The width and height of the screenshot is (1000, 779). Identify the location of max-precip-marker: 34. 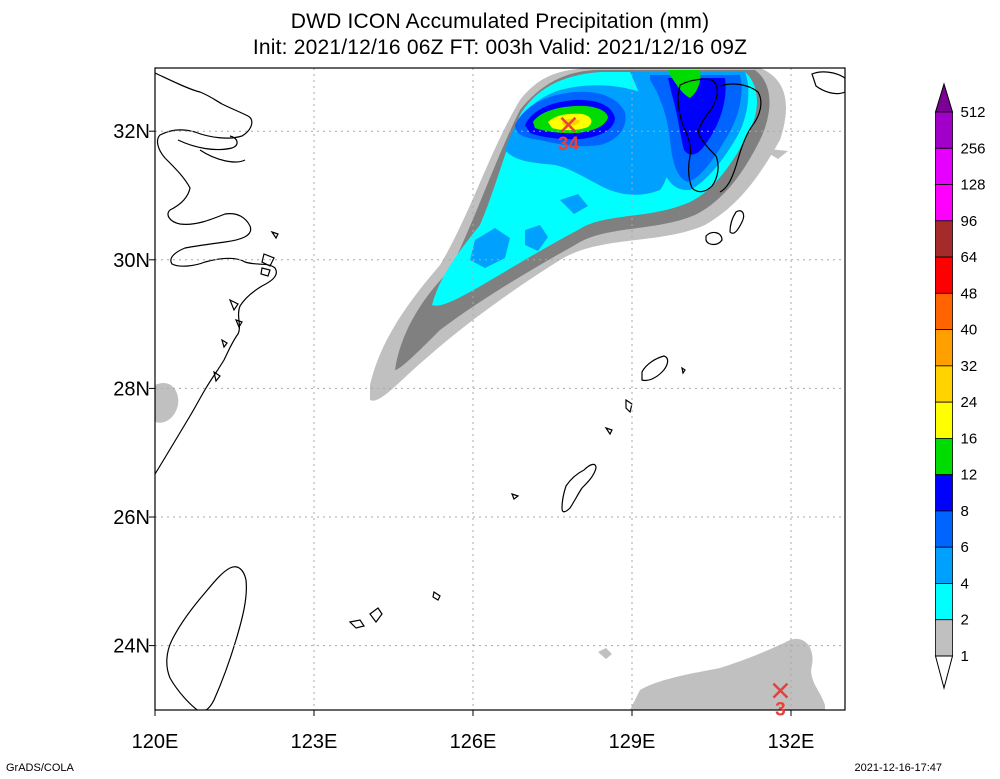
(569, 135).